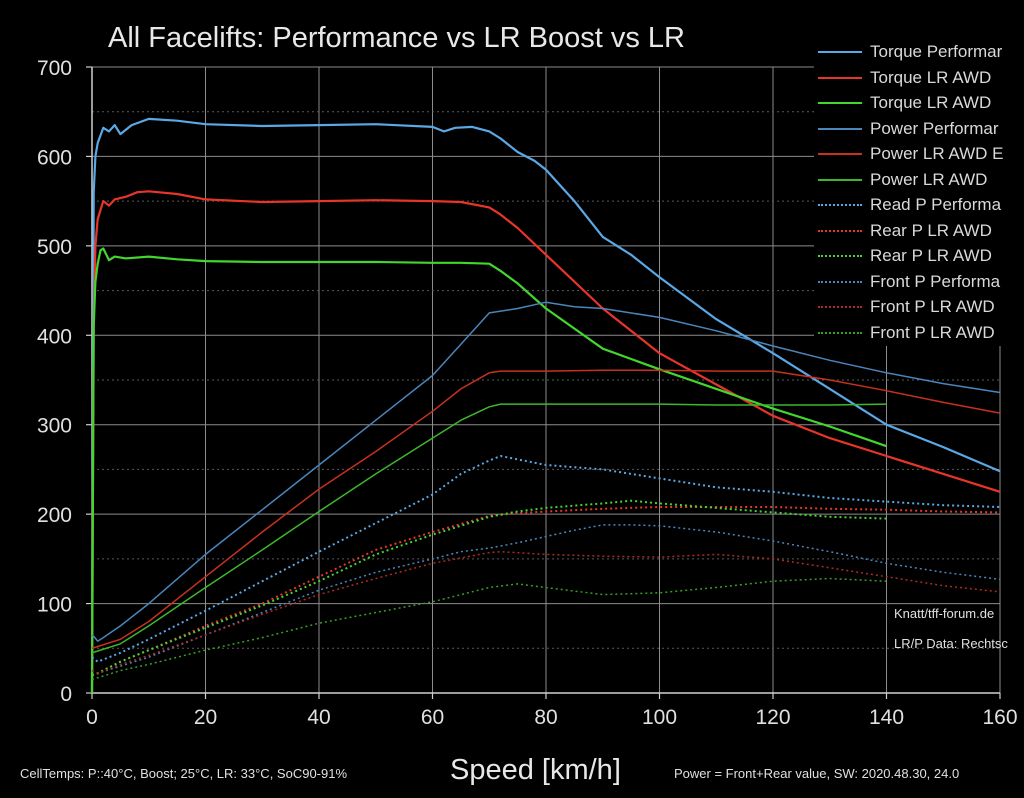  What do you see at coordinates (937, 153) in the screenshot?
I see `legend-label: Power LR AWD E` at bounding box center [937, 153].